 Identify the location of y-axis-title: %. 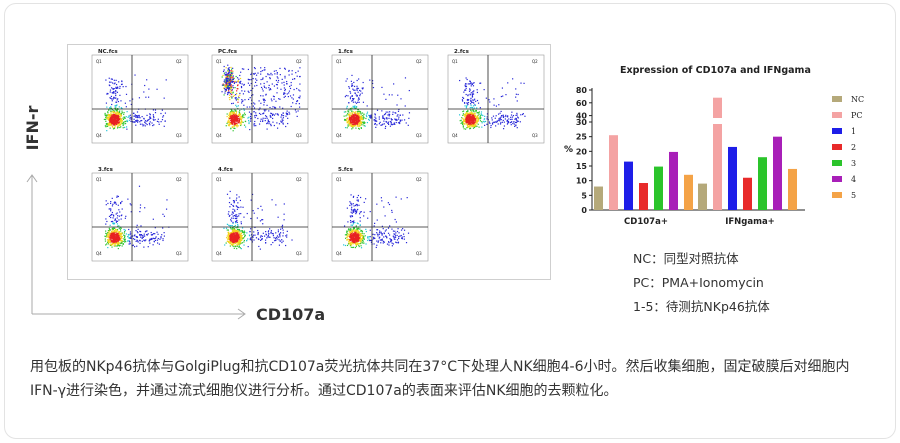
(568, 150).